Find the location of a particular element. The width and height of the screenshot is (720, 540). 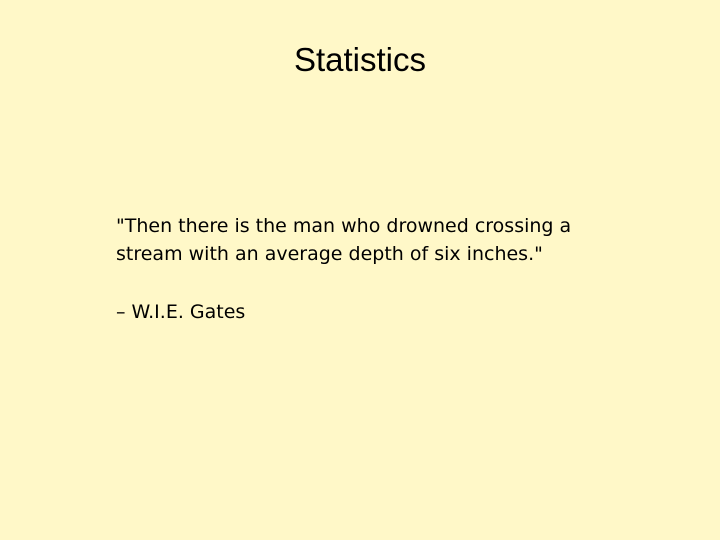

slide-title: Statistics is located at coordinates (360, 59).